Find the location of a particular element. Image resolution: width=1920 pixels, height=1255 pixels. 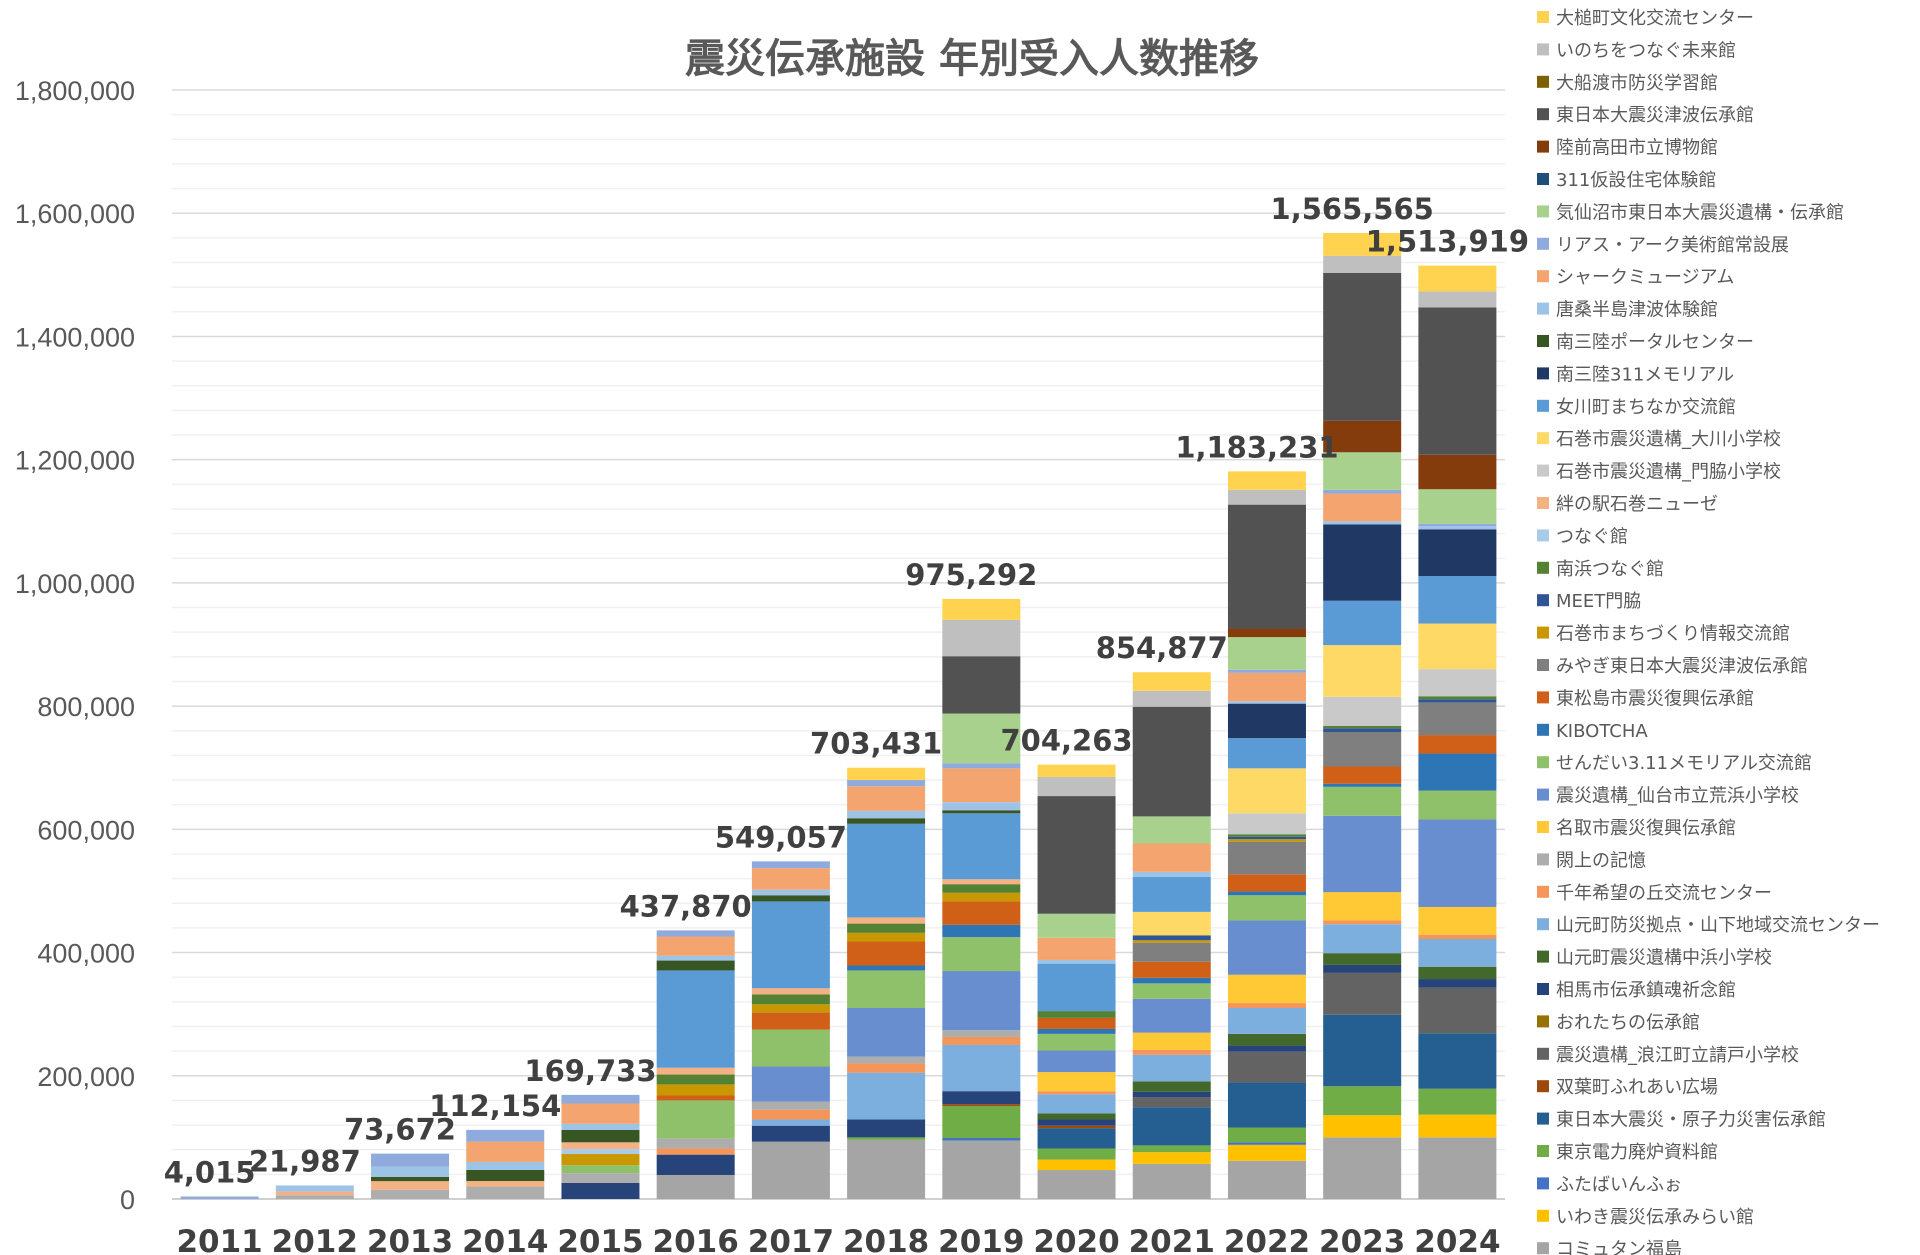

legend-label: 石巻市震災遺構_大川小学校 is located at coordinates (1668, 439).